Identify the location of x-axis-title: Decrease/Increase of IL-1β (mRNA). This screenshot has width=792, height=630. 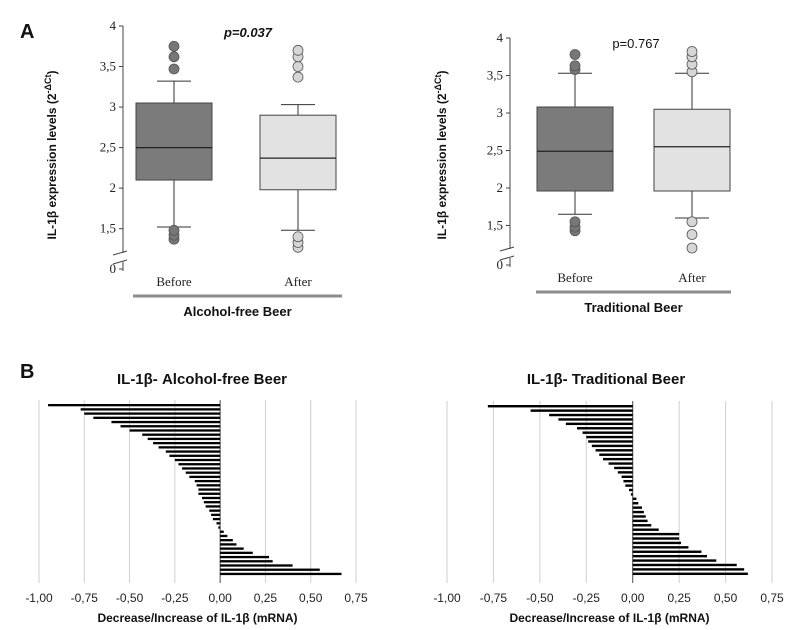
(609, 618).